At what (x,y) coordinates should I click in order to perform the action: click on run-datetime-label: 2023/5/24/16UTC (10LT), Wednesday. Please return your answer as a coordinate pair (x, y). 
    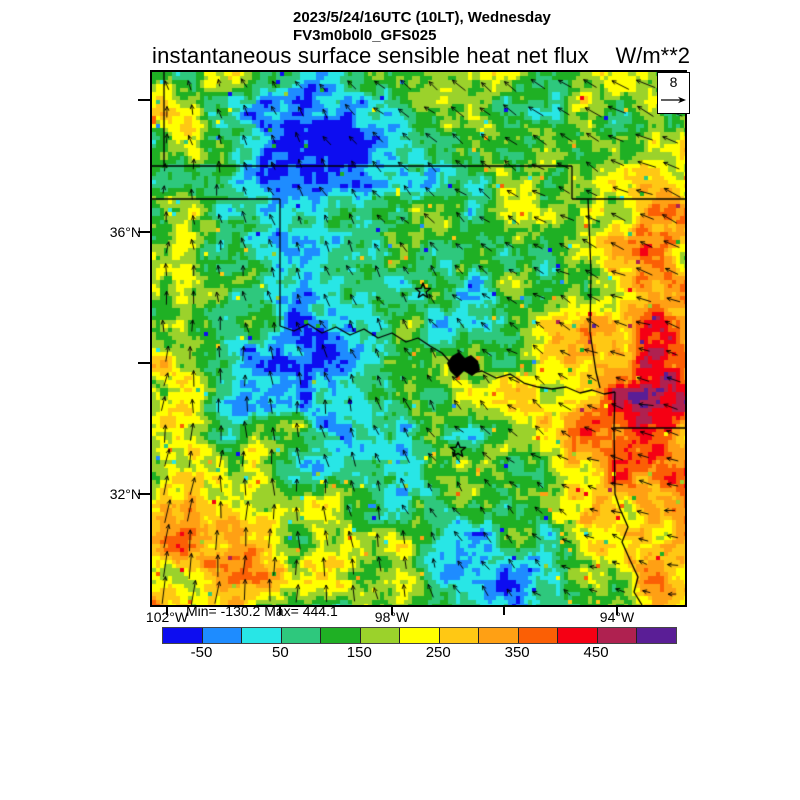
    Looking at the image, I should click on (422, 17).